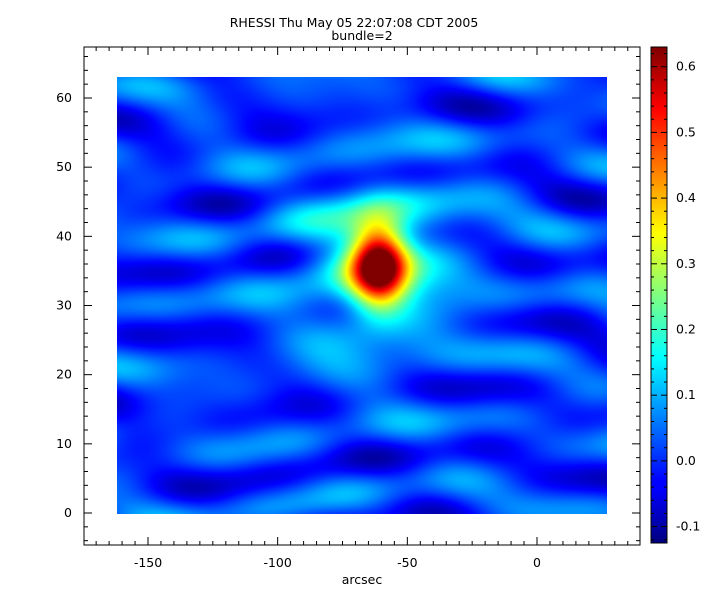  Describe the element at coordinates (686, 131) in the screenshot. I see `colorbar-tick-label: 0.5` at that location.